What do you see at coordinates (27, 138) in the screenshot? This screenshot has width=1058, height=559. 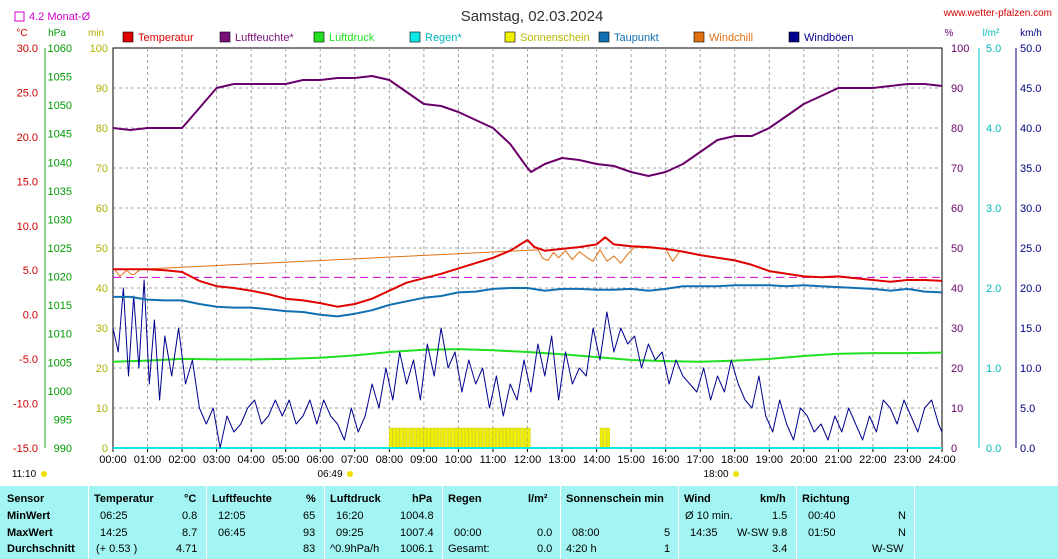 I see `tick-label-temp: 20.0` at bounding box center [27, 138].